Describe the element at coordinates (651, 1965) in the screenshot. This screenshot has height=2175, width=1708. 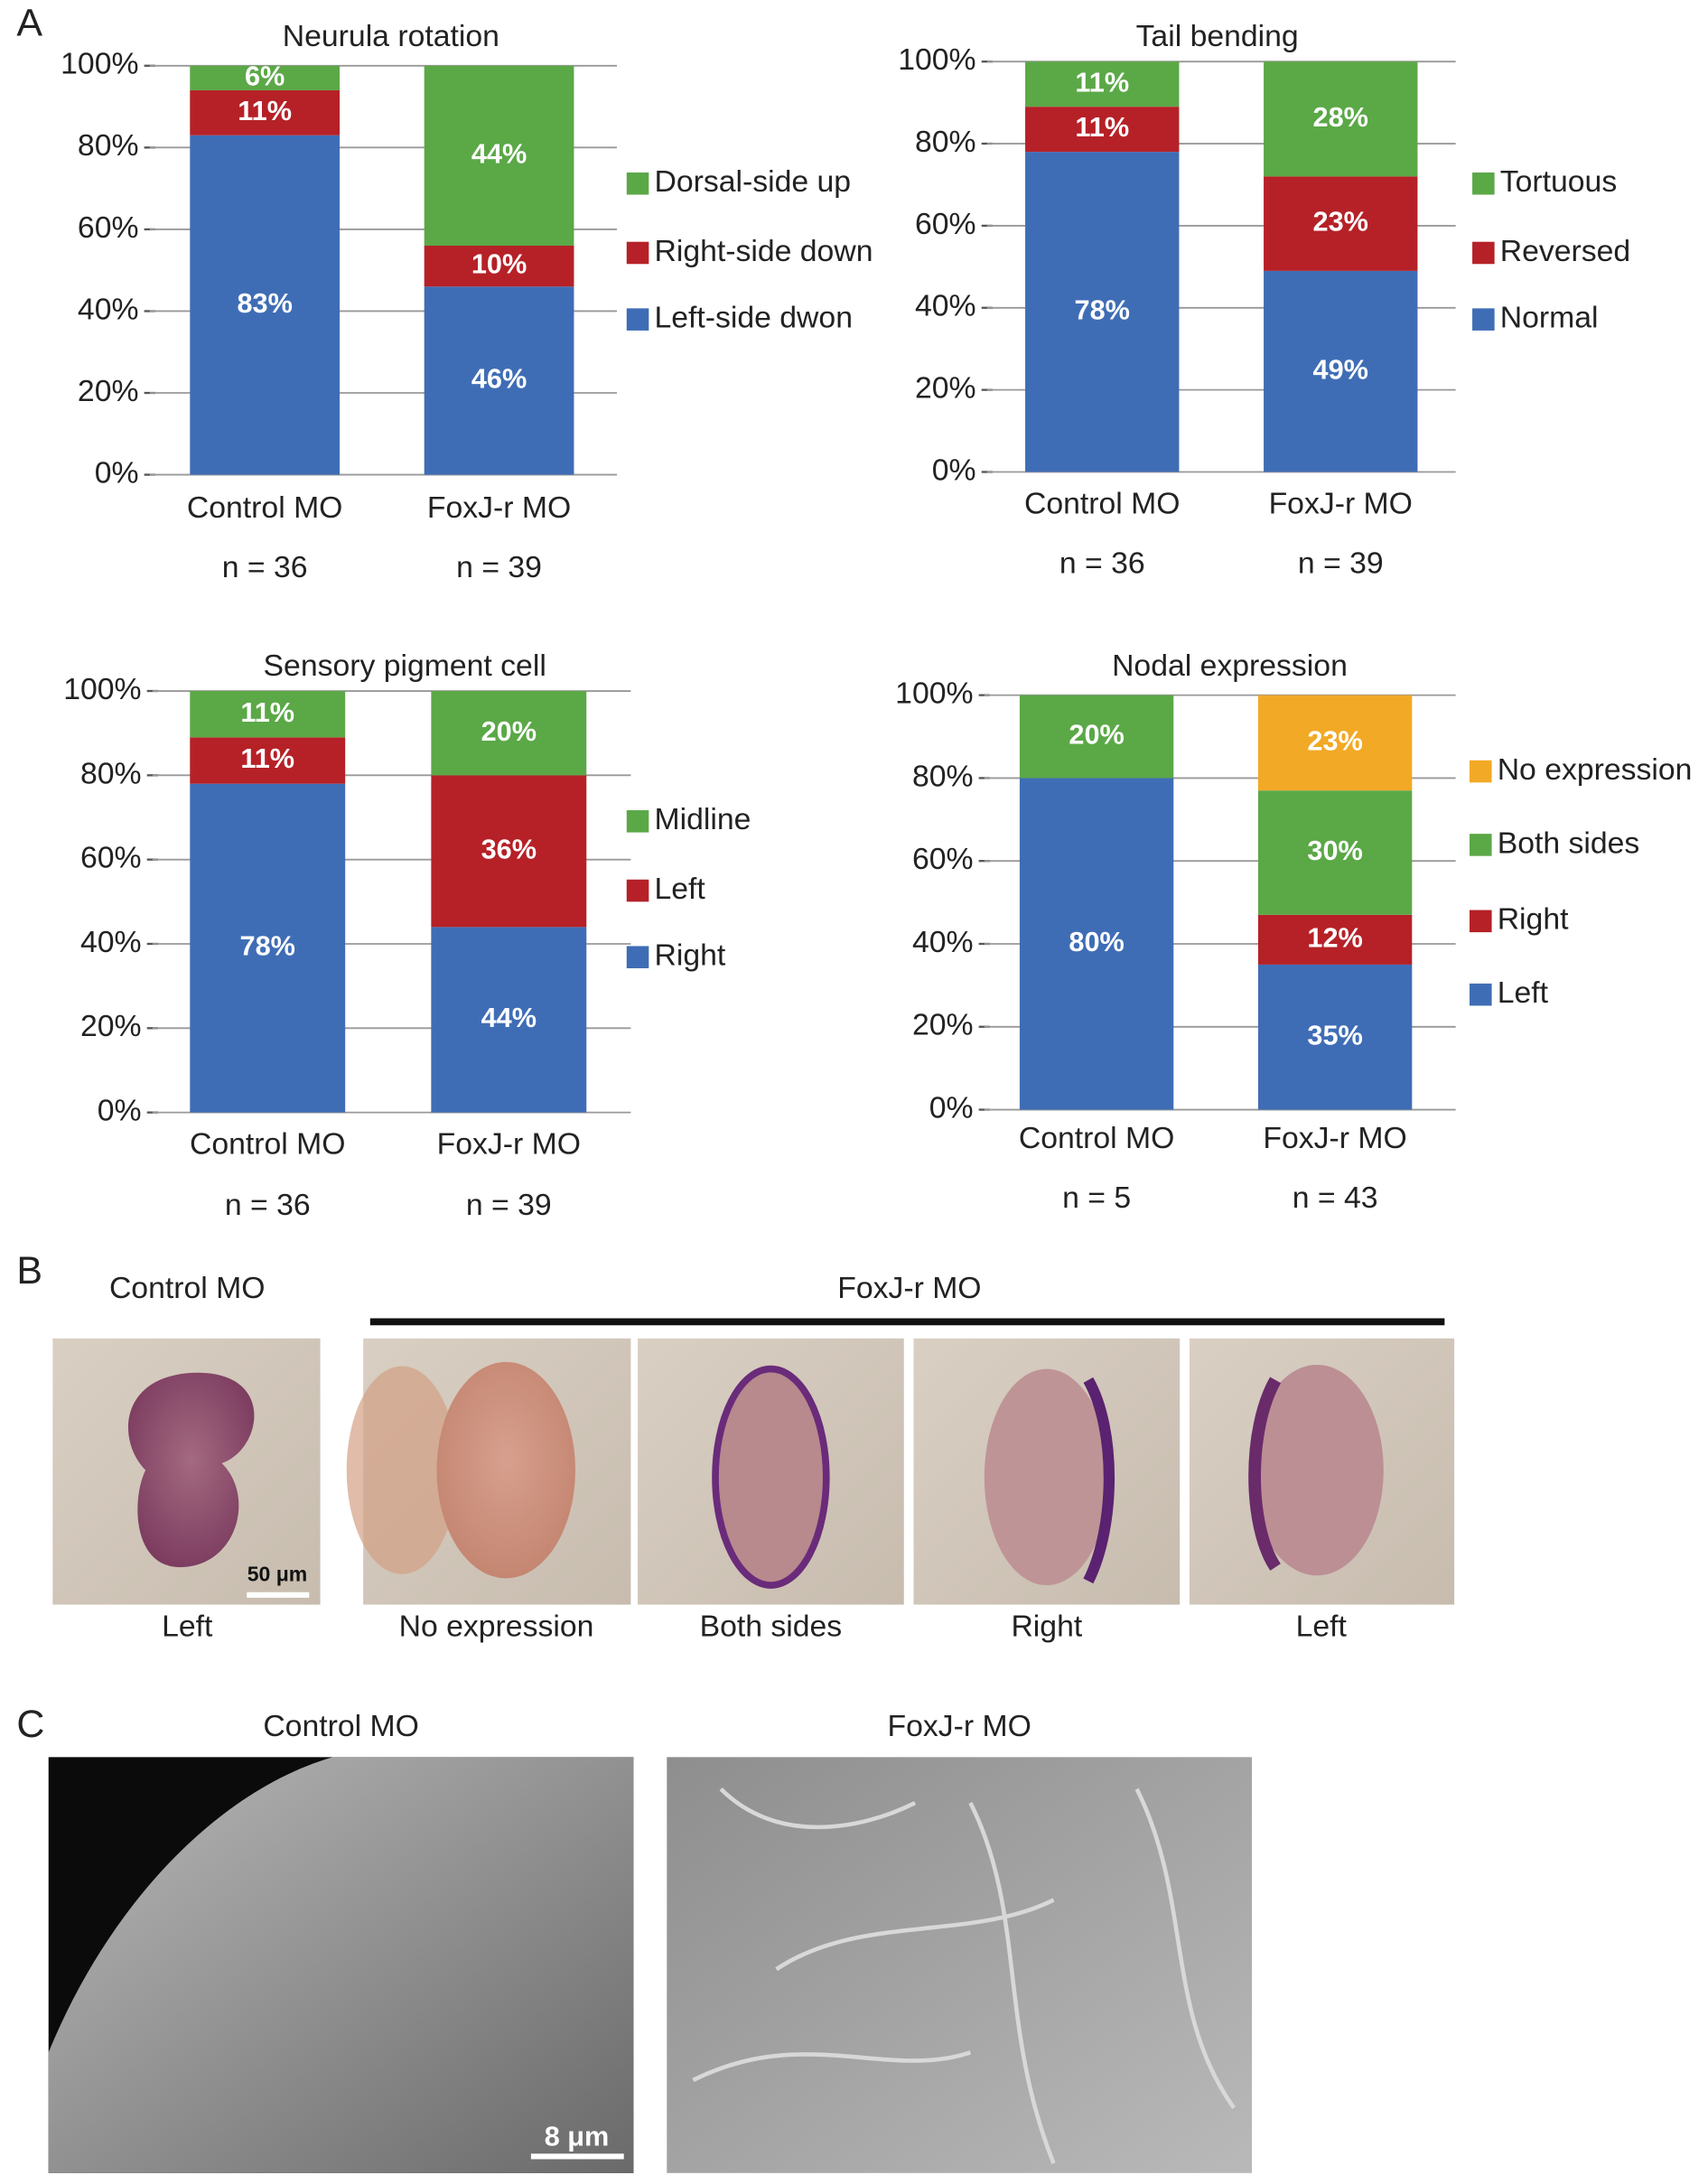
I see `sem-images: 8 μm` at that location.